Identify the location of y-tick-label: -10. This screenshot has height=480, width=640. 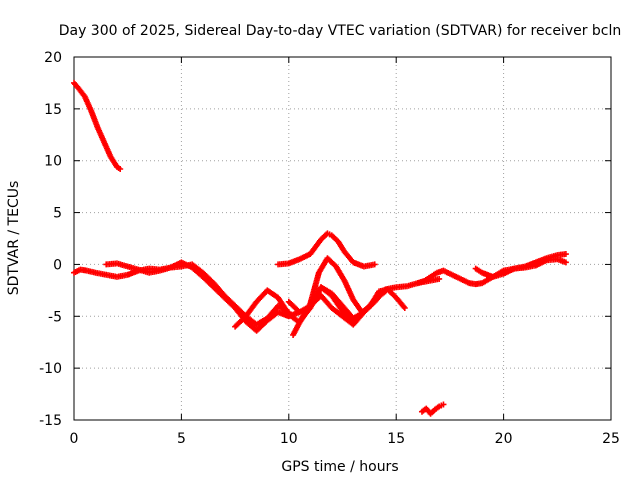
(50, 369).